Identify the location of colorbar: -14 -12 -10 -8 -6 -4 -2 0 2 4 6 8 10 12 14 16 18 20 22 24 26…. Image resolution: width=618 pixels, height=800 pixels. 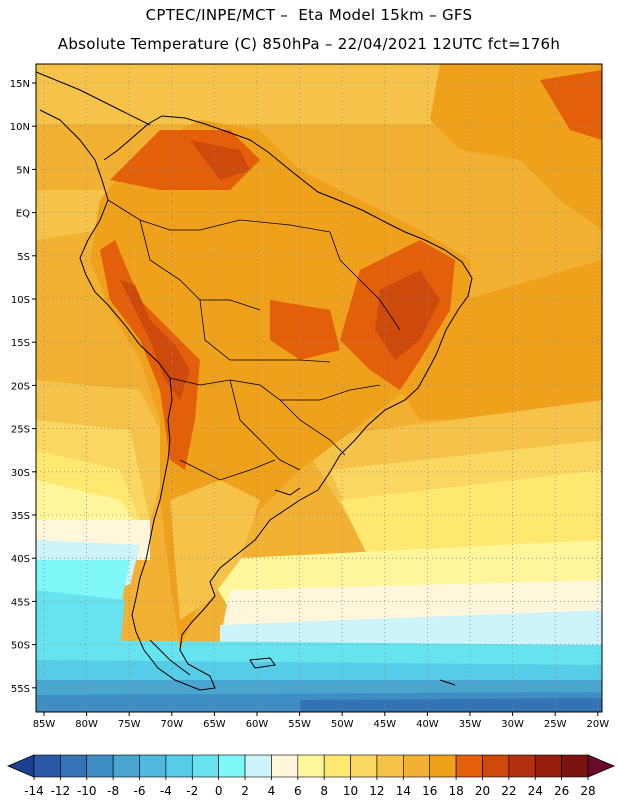
(311, 776).